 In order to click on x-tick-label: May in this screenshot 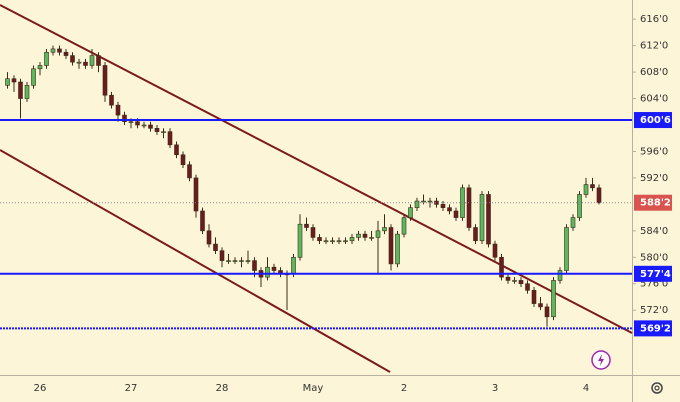, I will do `click(313, 388)`.